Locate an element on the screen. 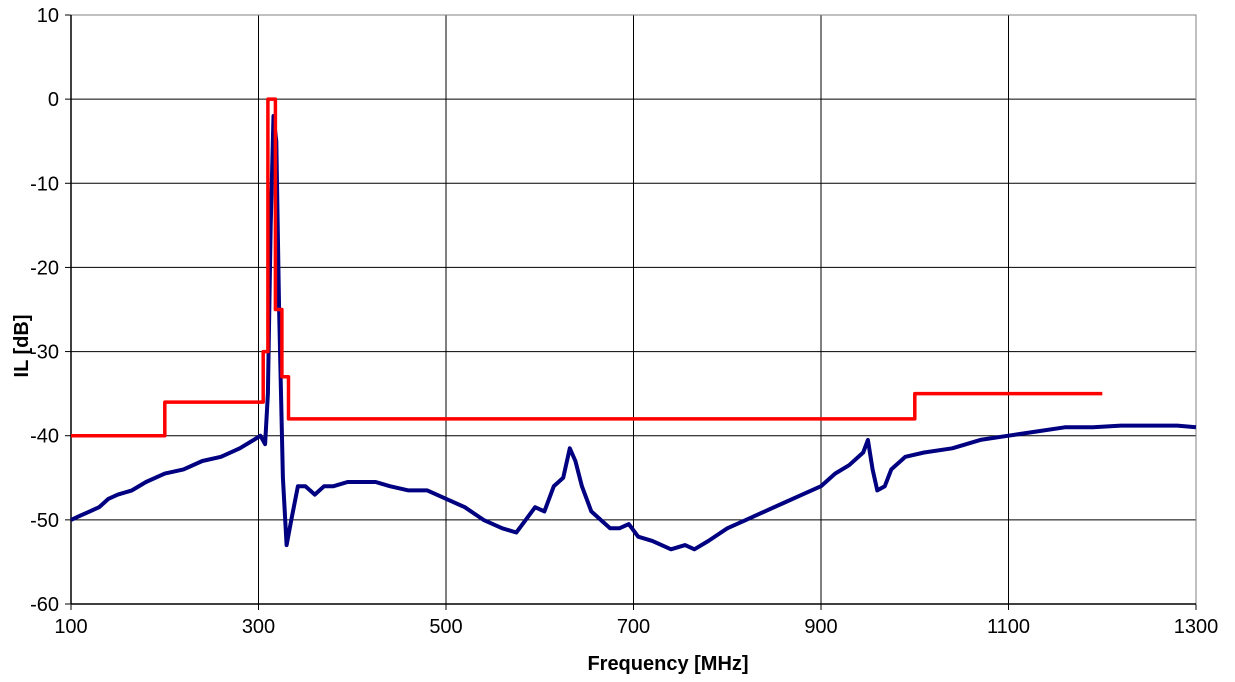 The width and height of the screenshot is (1235, 682). y-tick-label: -40 is located at coordinates (44, 437).